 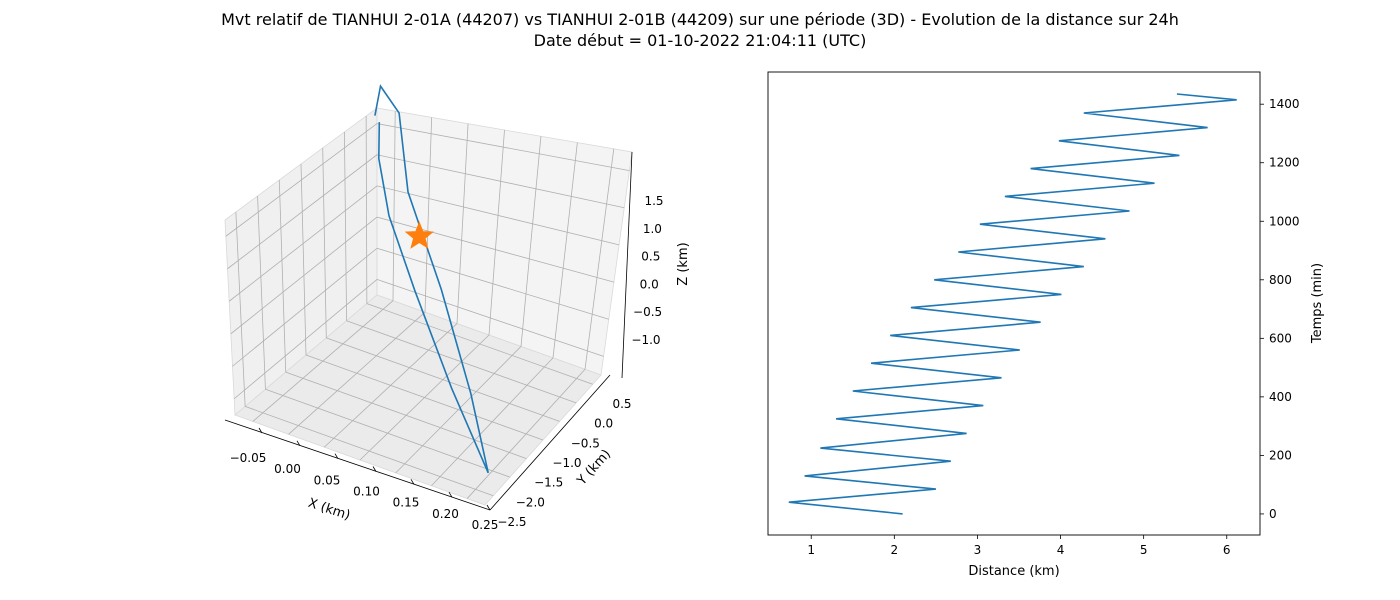 I want to click on x-tick-label-2d: 3, so click(x=978, y=550).